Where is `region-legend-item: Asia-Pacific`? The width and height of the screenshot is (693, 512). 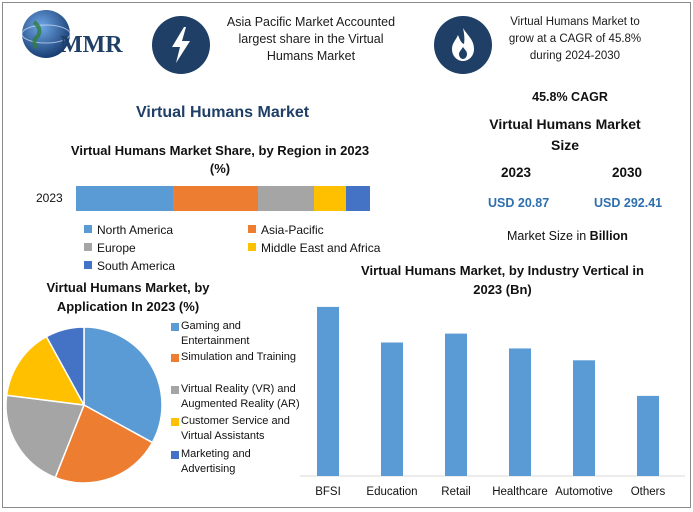
region-legend-item: Asia-Pacific is located at coordinates (286, 230).